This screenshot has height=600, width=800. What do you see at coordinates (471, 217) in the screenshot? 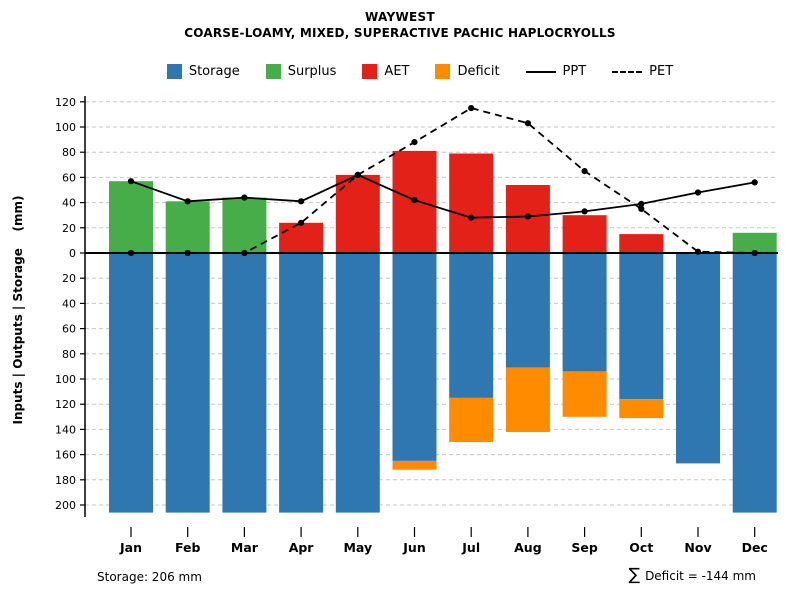
I see `ppt-point-jul` at bounding box center [471, 217].